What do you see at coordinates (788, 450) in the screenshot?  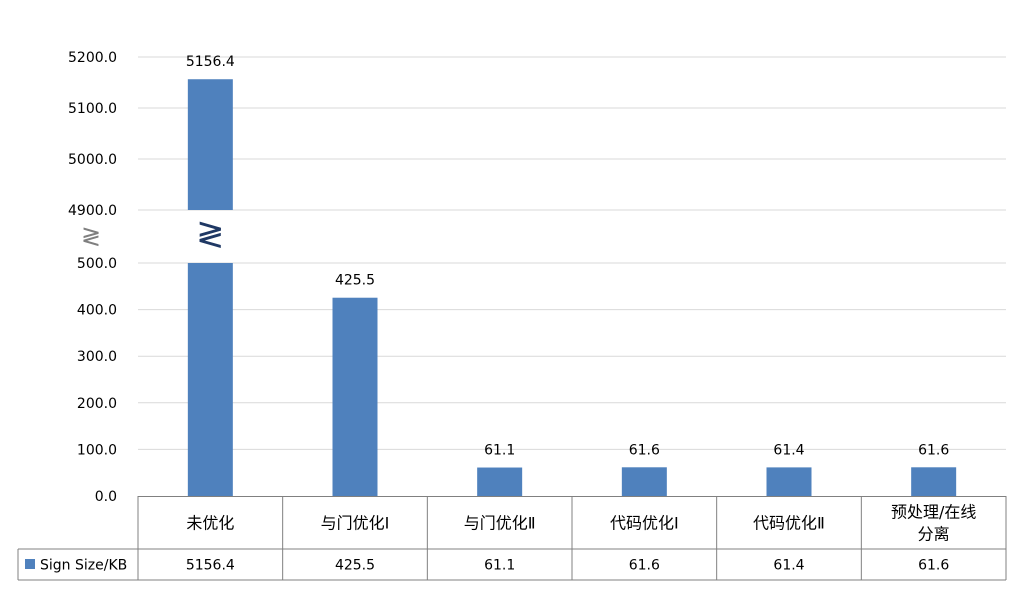 I see `data-label: 61.4` at bounding box center [788, 450].